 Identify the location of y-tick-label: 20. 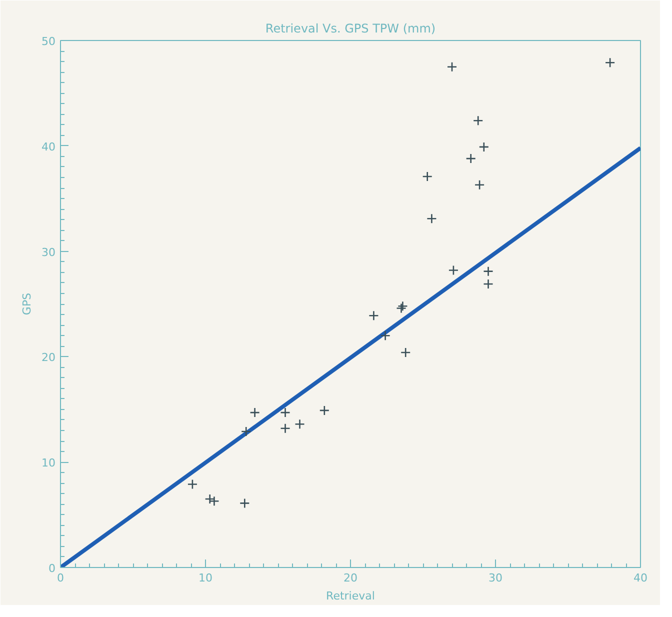
(49, 357).